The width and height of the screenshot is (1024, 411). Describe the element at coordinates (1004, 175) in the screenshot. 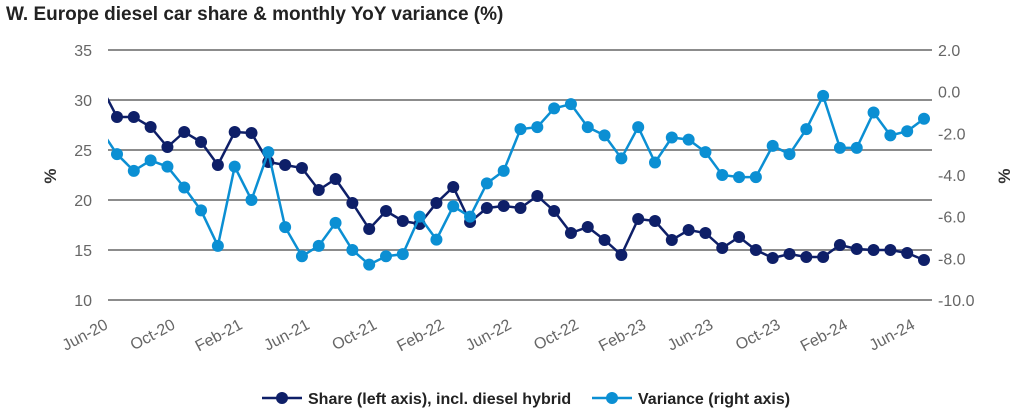

I see `y-right-axis-title: %` at that location.